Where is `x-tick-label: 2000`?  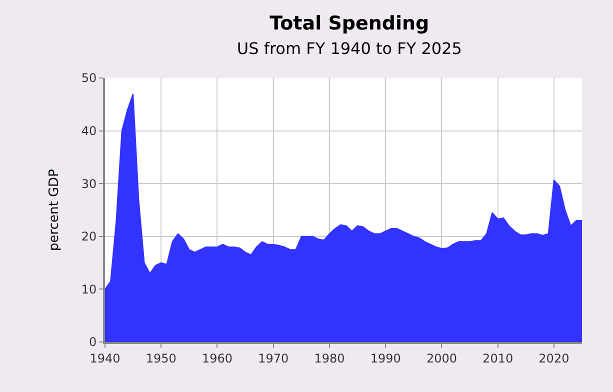
x-tick-label: 2000 is located at coordinates (441, 358).